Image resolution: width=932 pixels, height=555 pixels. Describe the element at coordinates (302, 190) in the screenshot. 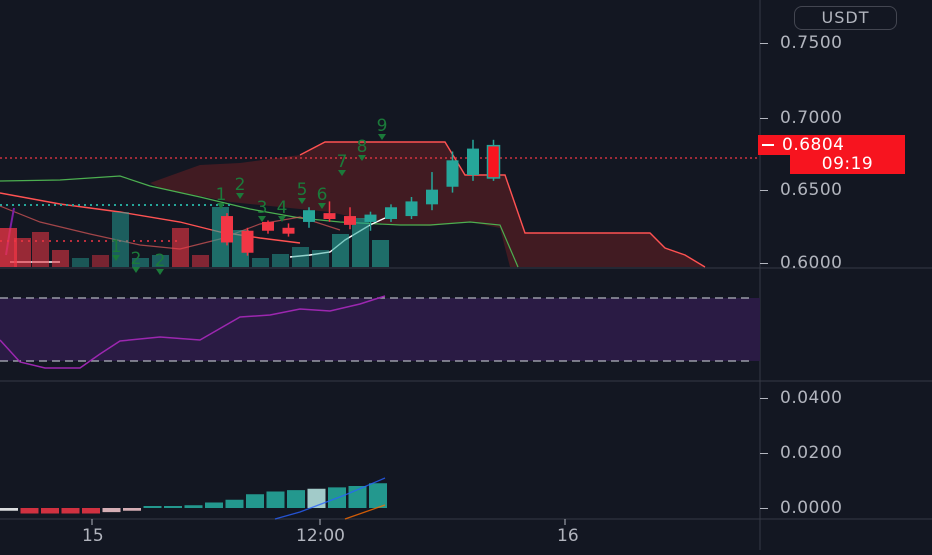

I see `td-count-label: 5` at that location.